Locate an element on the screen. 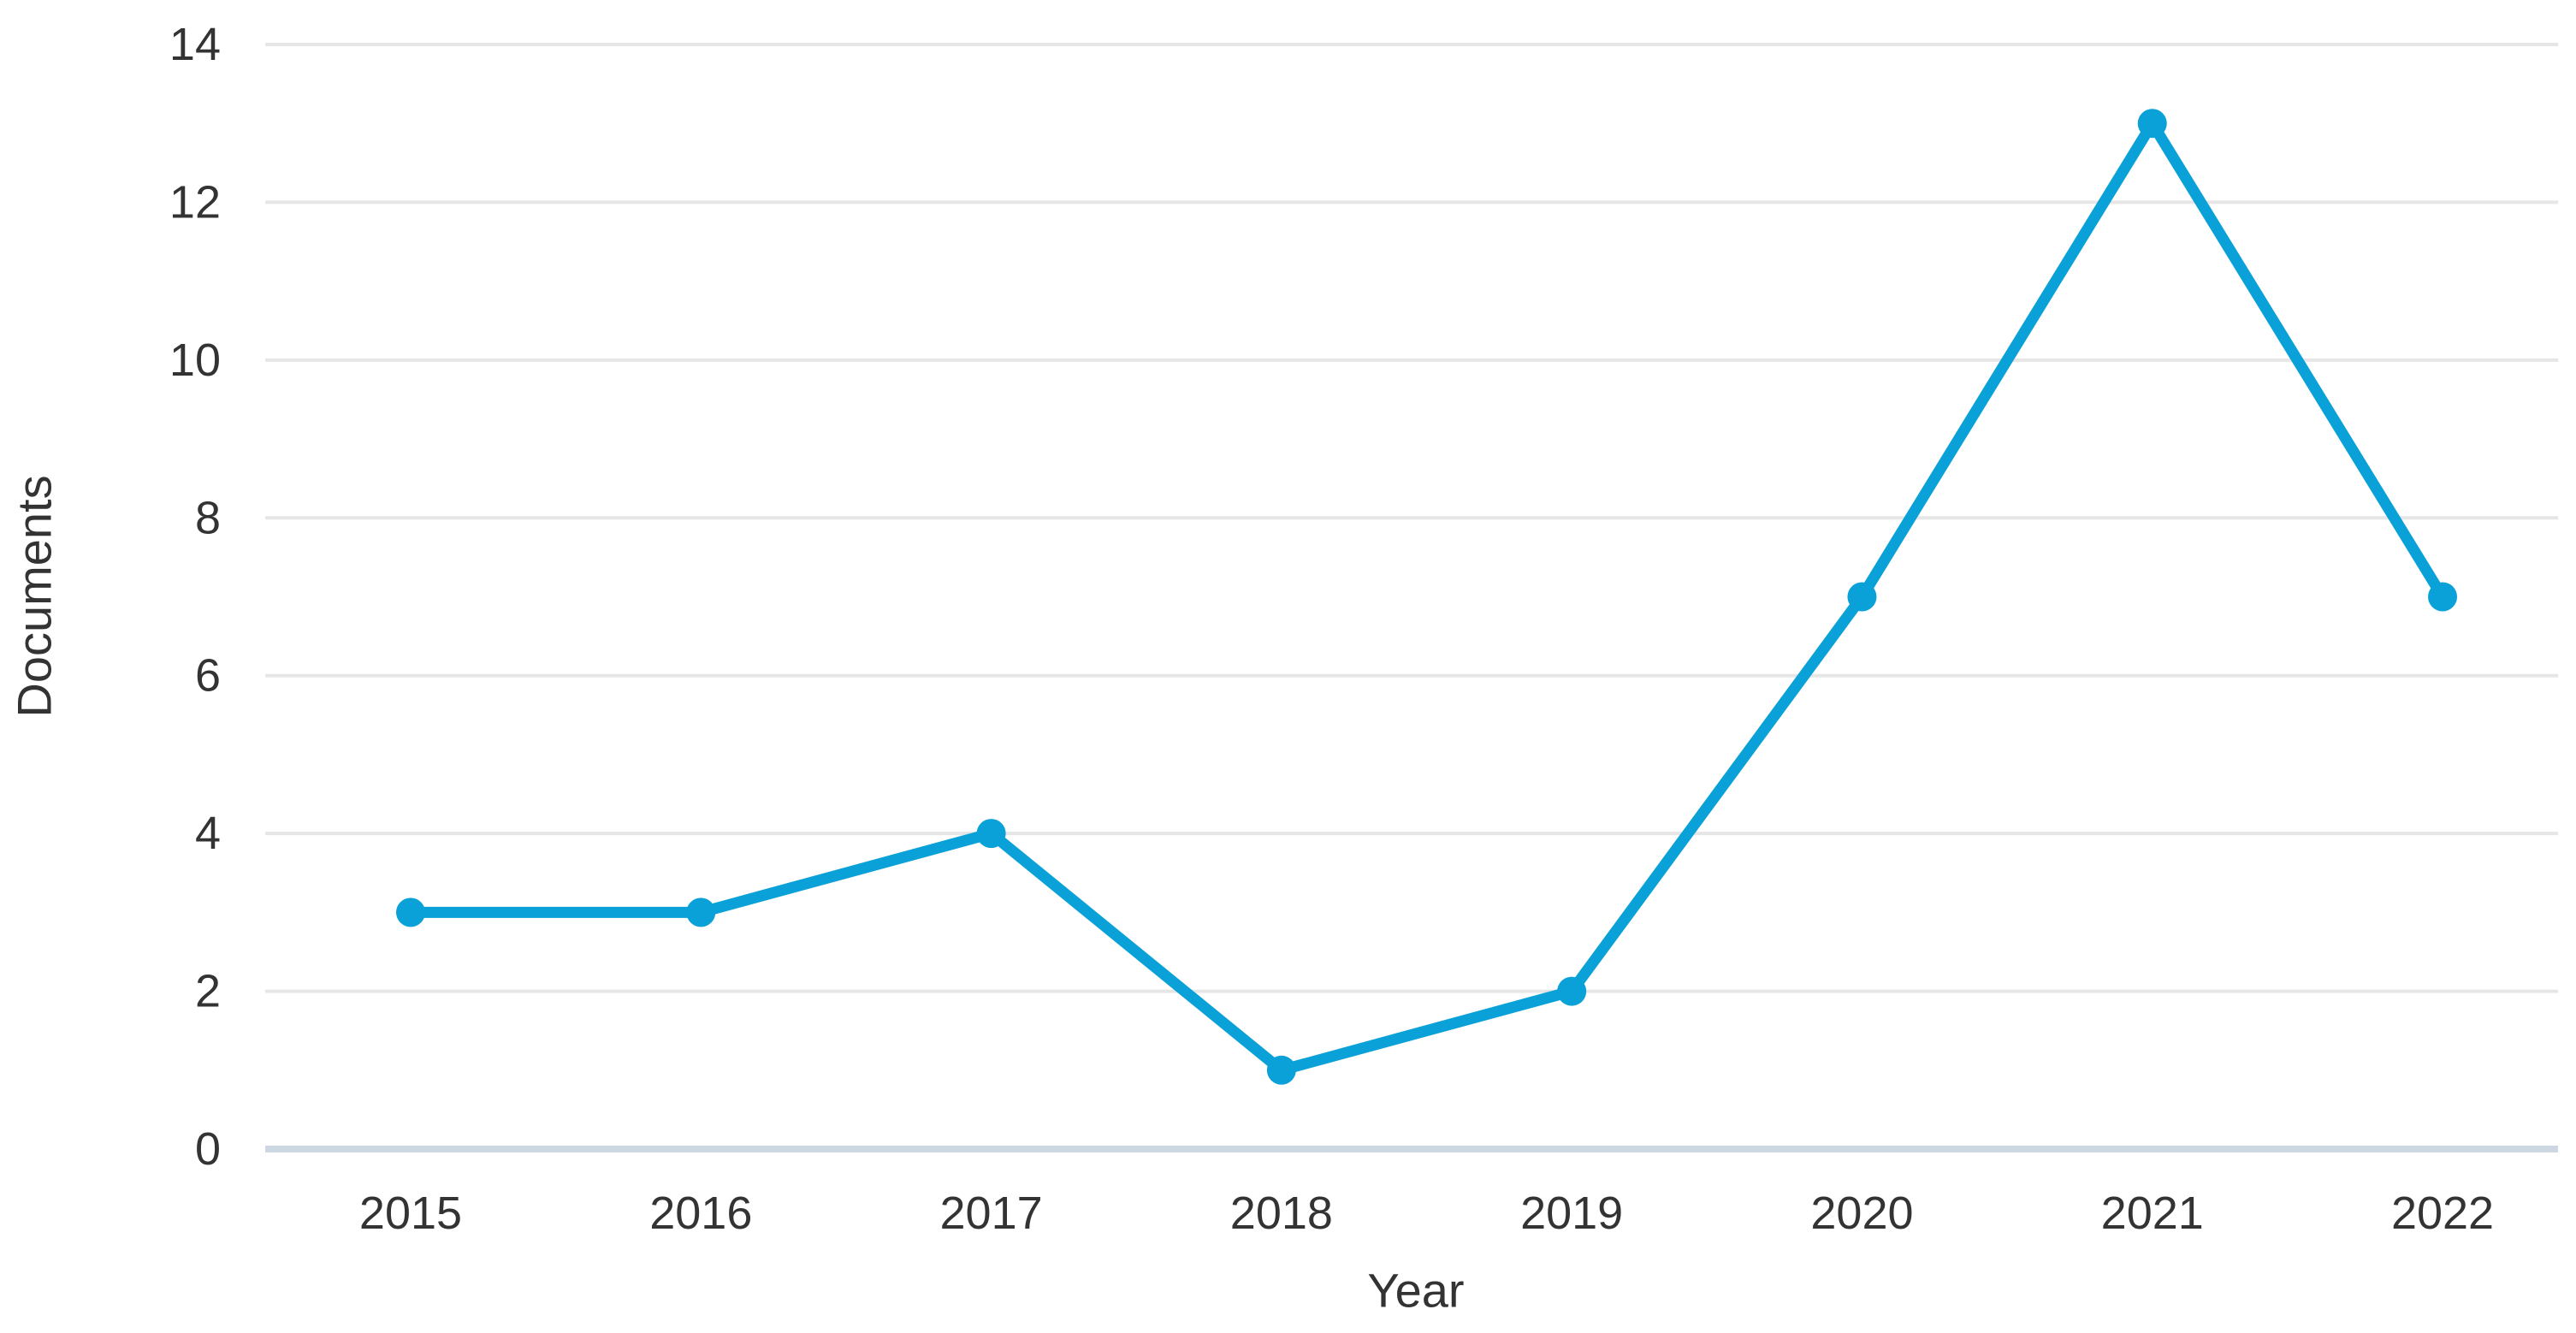 Image resolution: width=2576 pixels, height=1333 pixels. x-tick-label: 2017 is located at coordinates (991, 1214).